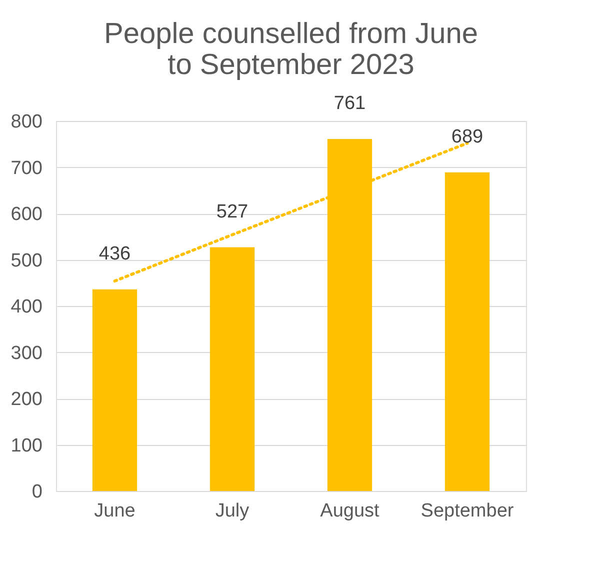 The image size is (605, 579). I want to click on y-tick-label: 400, so click(26, 307).